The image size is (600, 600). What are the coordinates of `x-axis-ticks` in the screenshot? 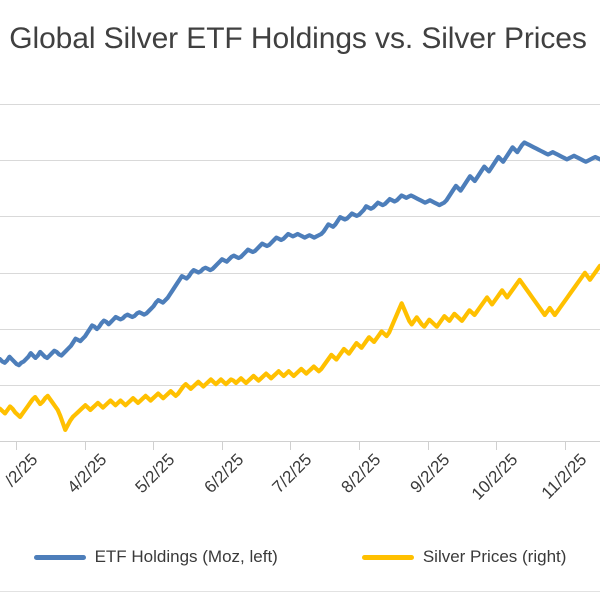 It's located at (300, 446).